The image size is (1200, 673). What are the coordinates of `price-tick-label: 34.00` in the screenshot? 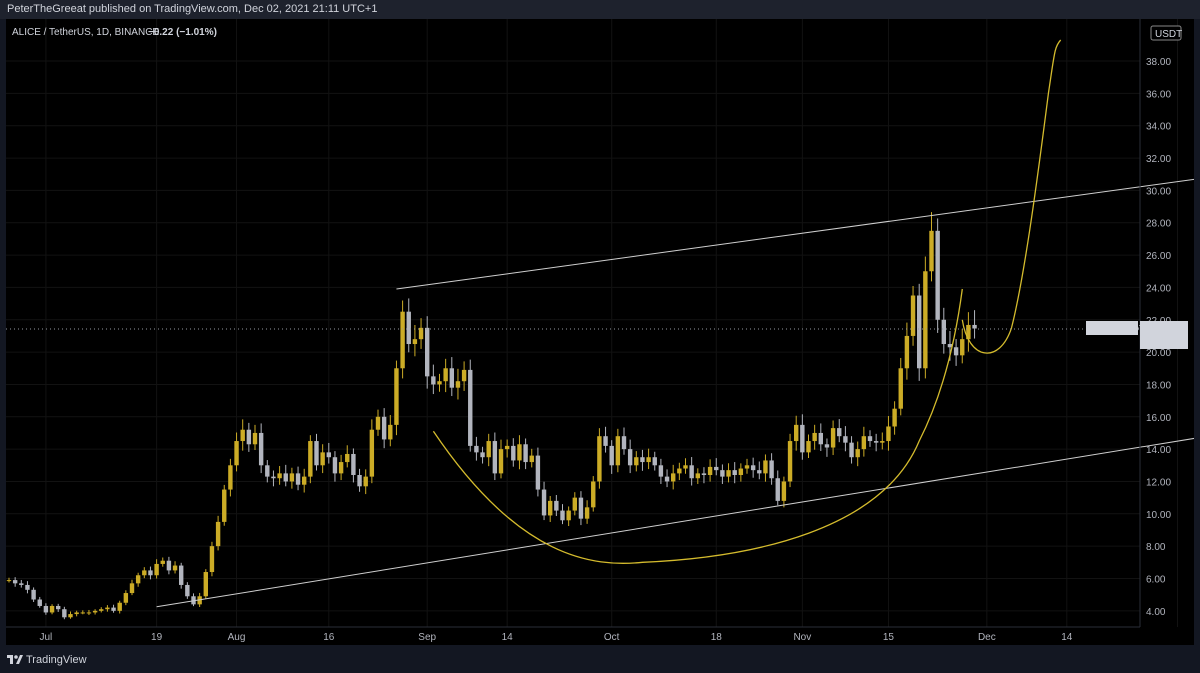 It's located at (1158, 127).